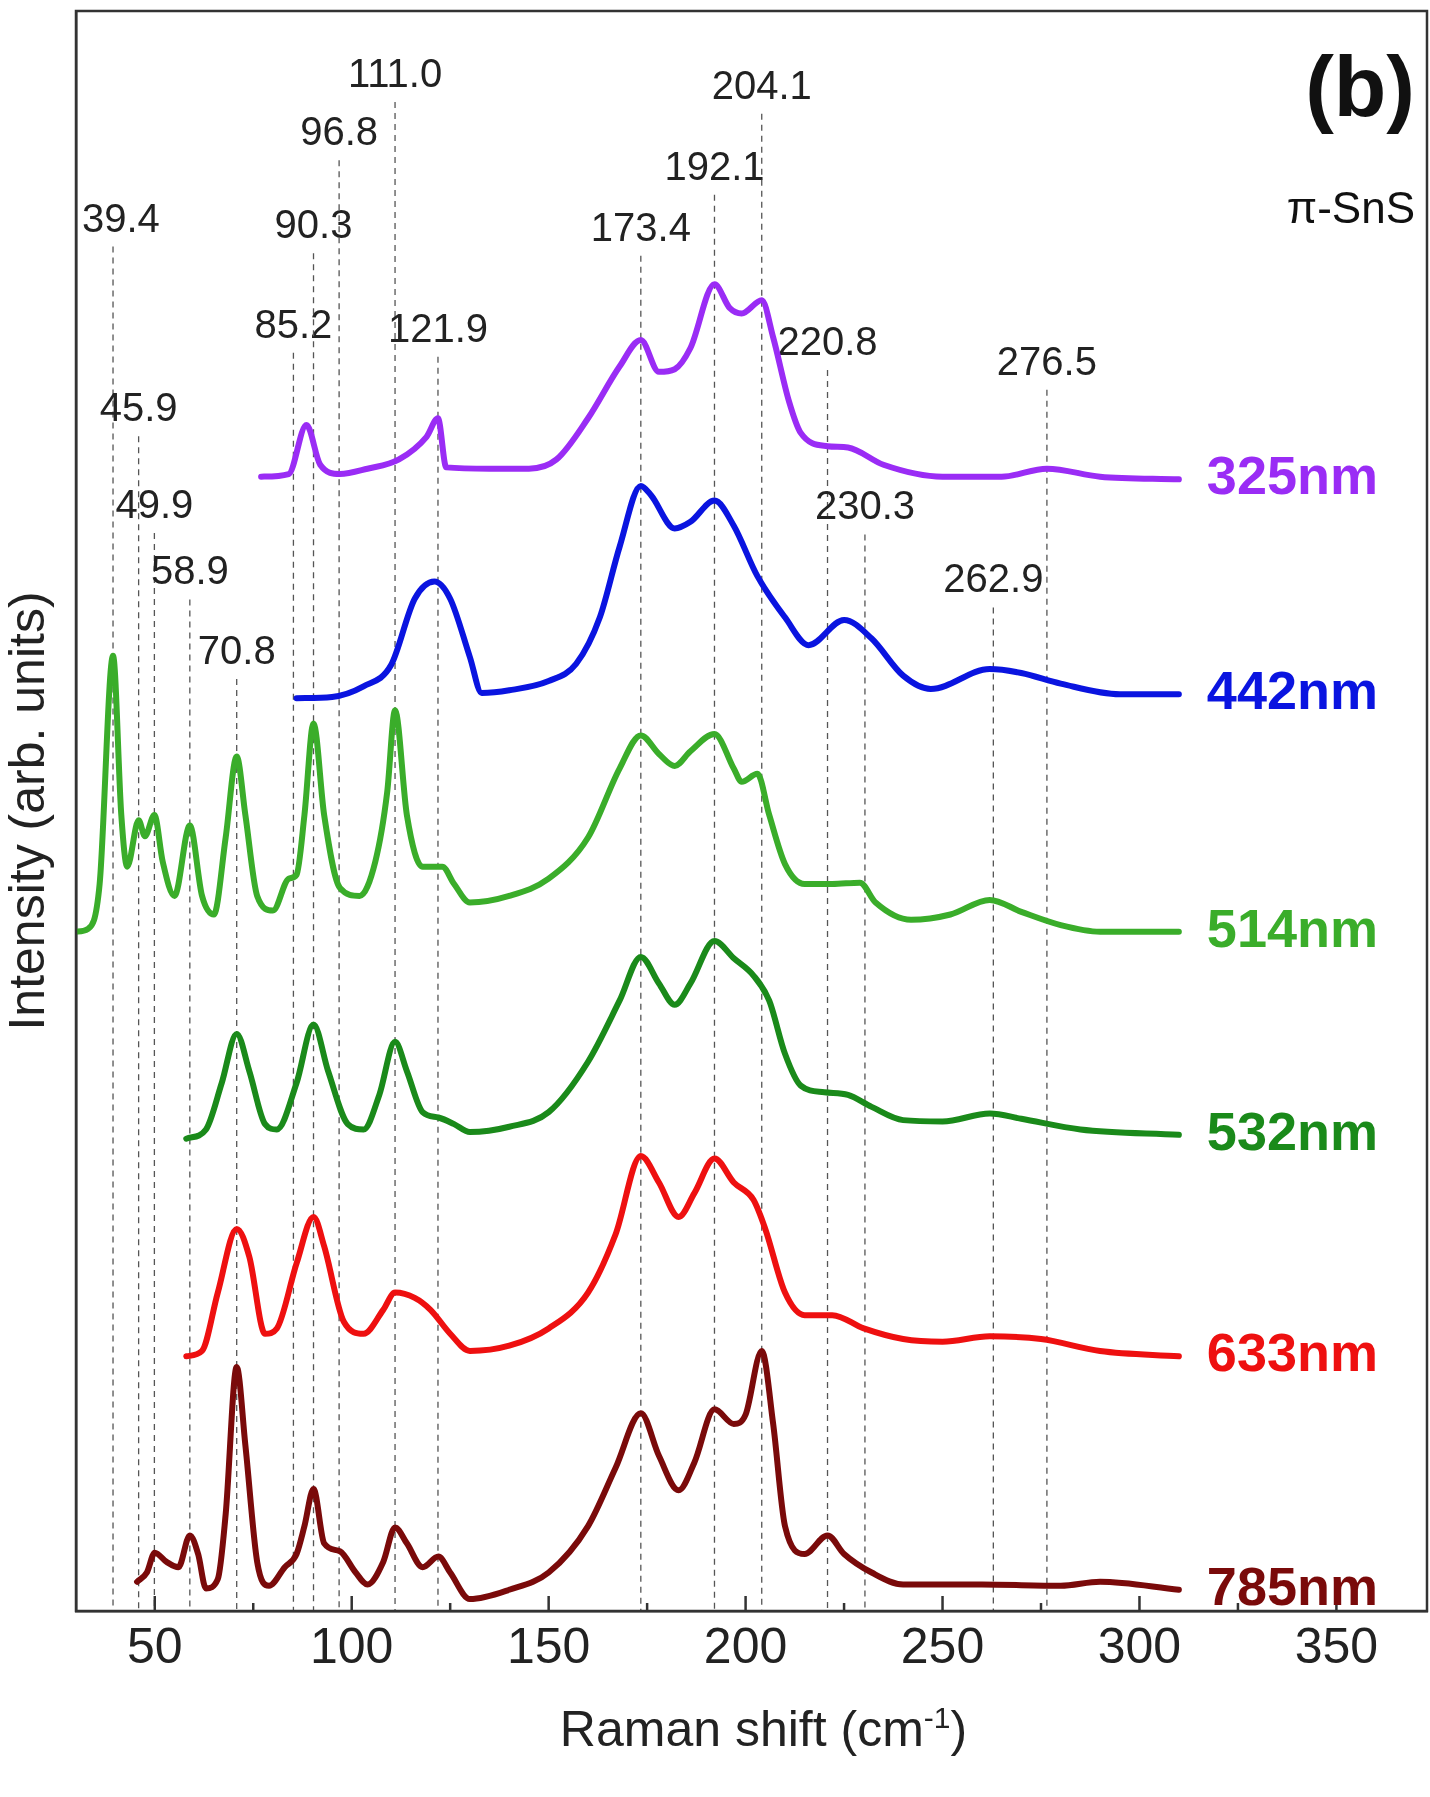  Describe the element at coordinates (1139, 1645) in the screenshot. I see `x-tick-label: 300` at that location.